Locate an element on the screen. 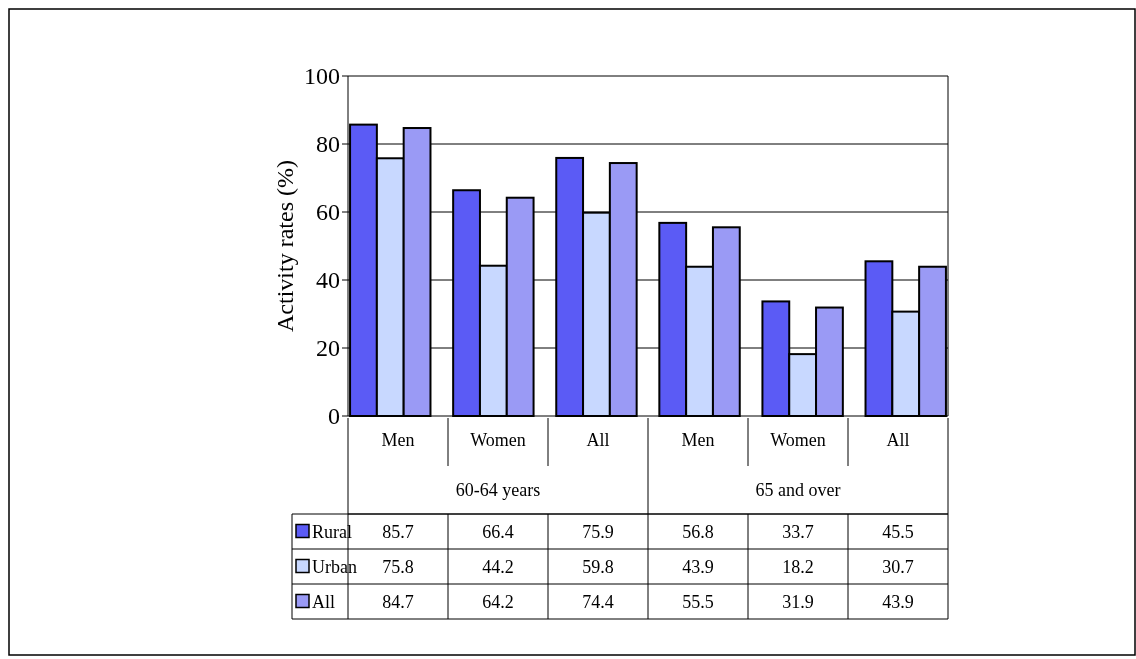 Image resolution: width=1136 pixels, height=659 pixels. data-label: 44.2 is located at coordinates (498, 566).